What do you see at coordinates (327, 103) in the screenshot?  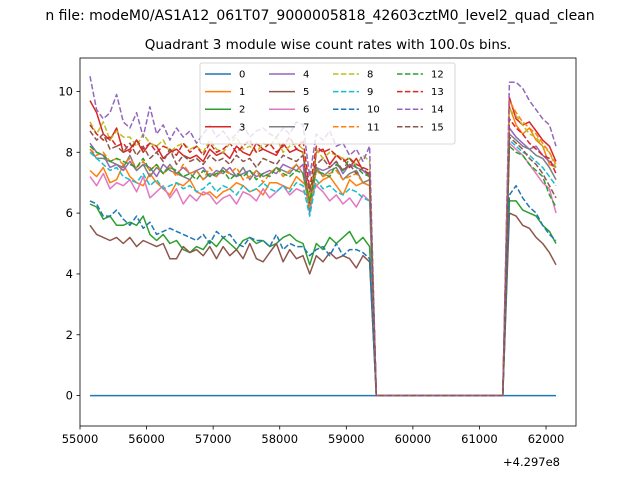 I see `legend-box` at bounding box center [327, 103].